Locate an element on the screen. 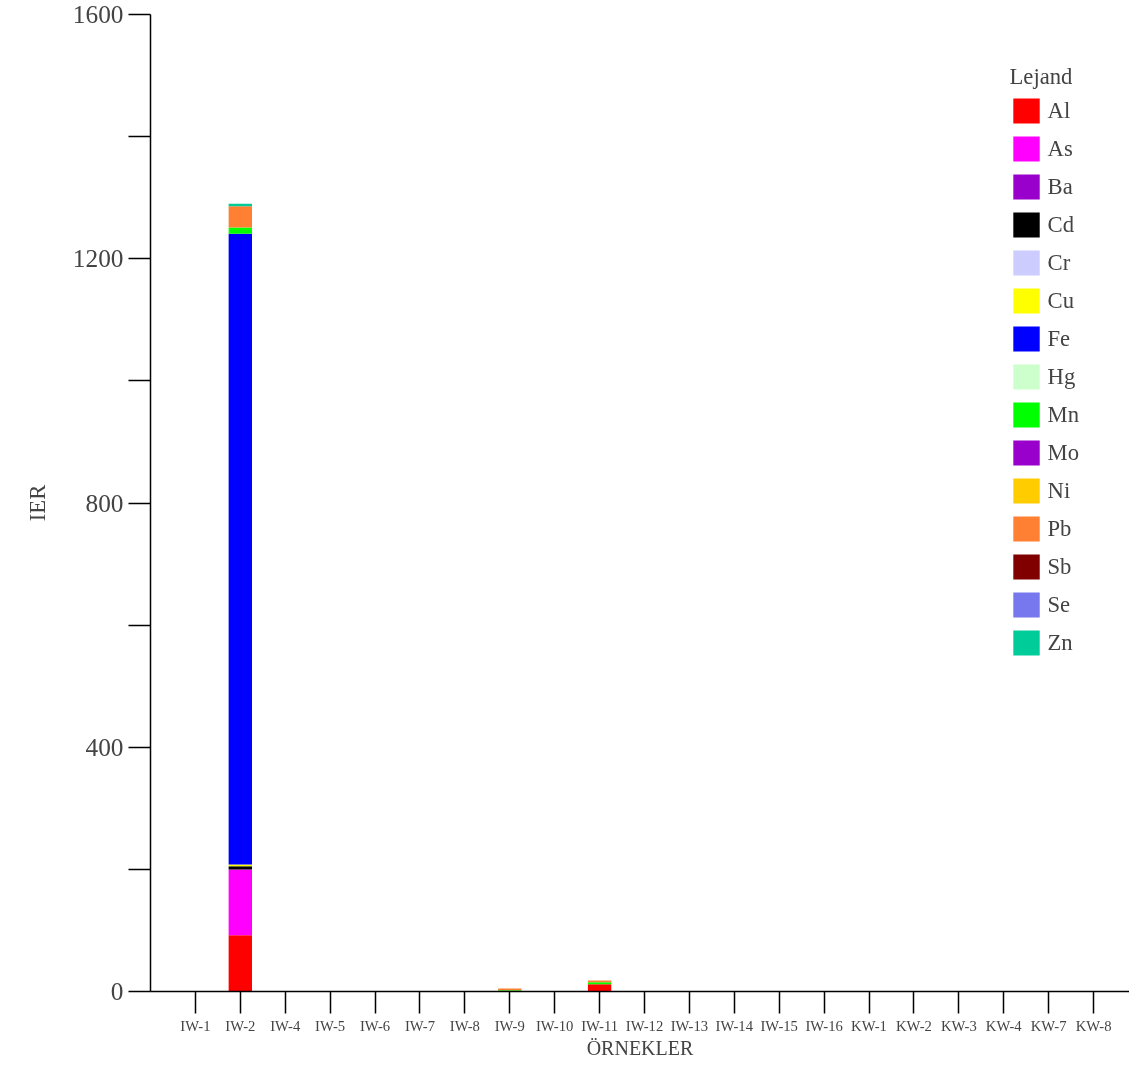  legend-label: Ba is located at coordinates (1060, 186).